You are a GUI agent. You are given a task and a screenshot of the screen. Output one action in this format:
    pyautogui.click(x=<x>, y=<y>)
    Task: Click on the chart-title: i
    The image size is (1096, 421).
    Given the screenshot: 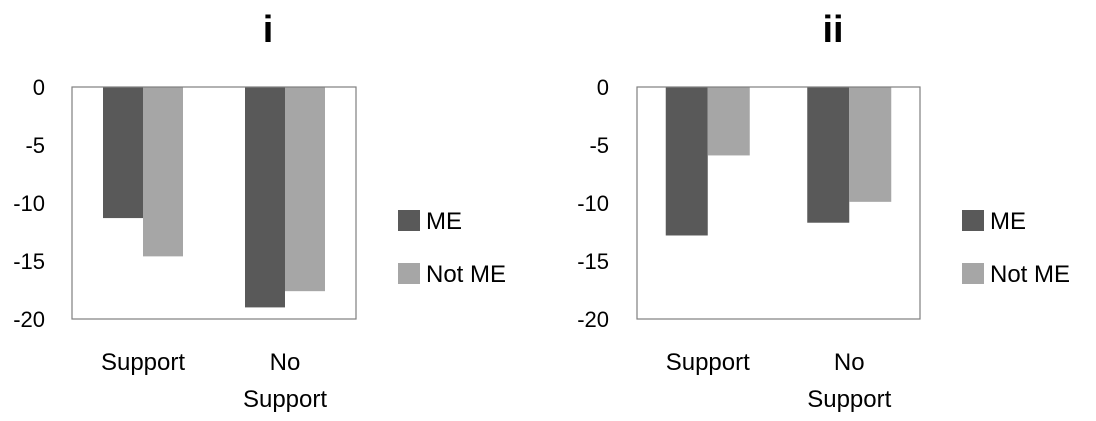 What is the action you would take?
    pyautogui.click(x=268, y=30)
    